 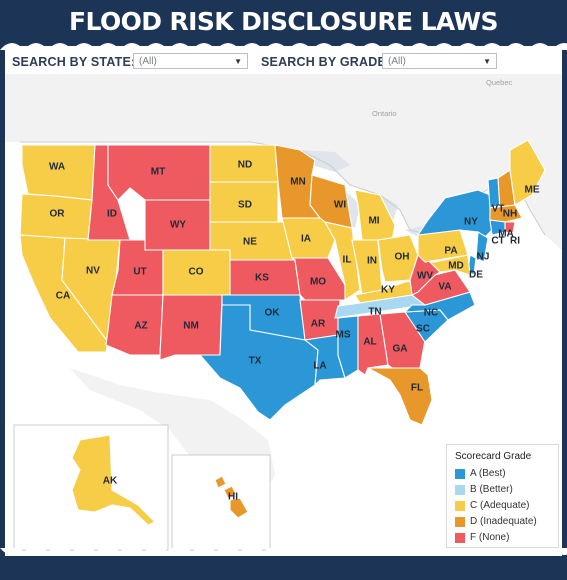 What do you see at coordinates (340, 205) in the screenshot?
I see `state-label-wi: WI` at bounding box center [340, 205].